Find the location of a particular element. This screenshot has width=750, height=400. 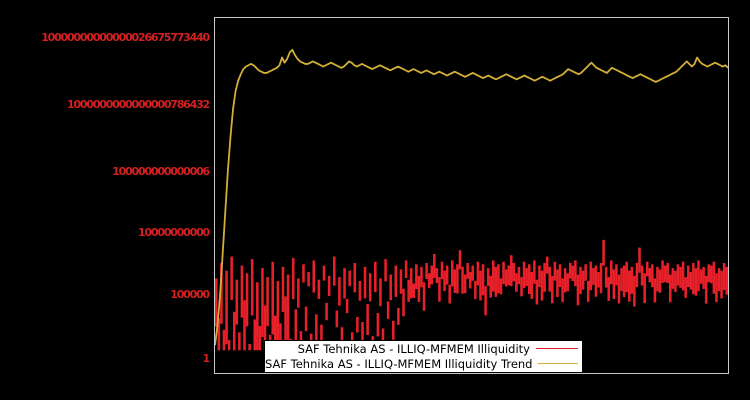

y-axis-tick-label: 10000000000000026675773440 is located at coordinates (125, 37).